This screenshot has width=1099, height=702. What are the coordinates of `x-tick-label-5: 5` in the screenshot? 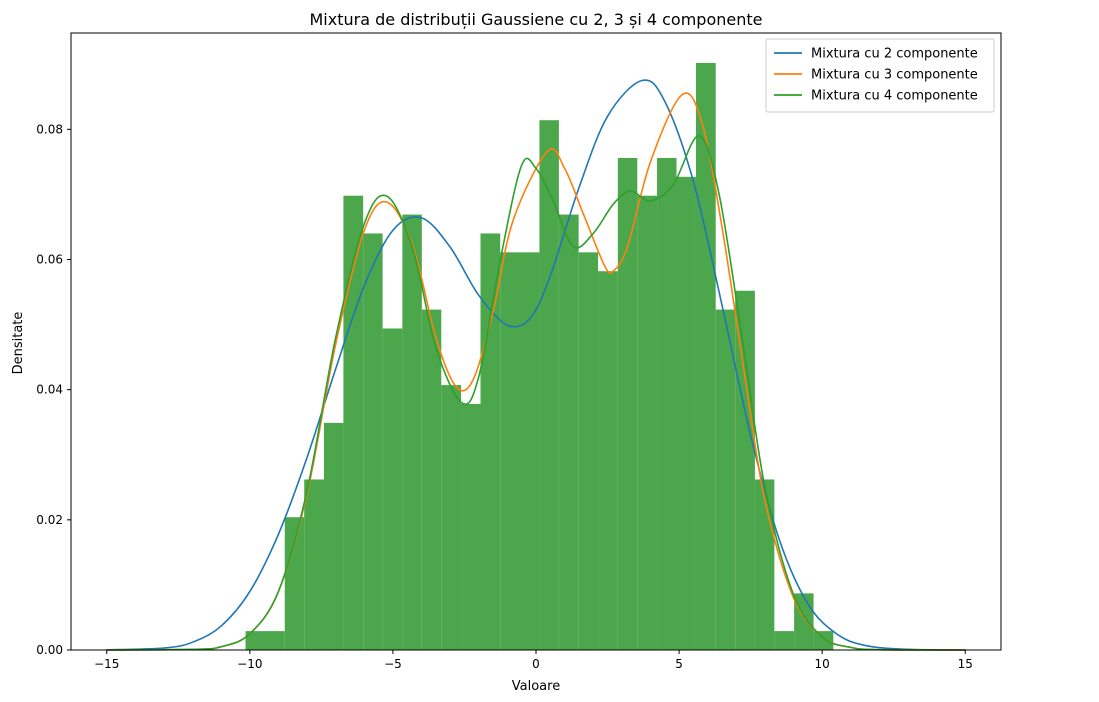 It's located at (679, 664).